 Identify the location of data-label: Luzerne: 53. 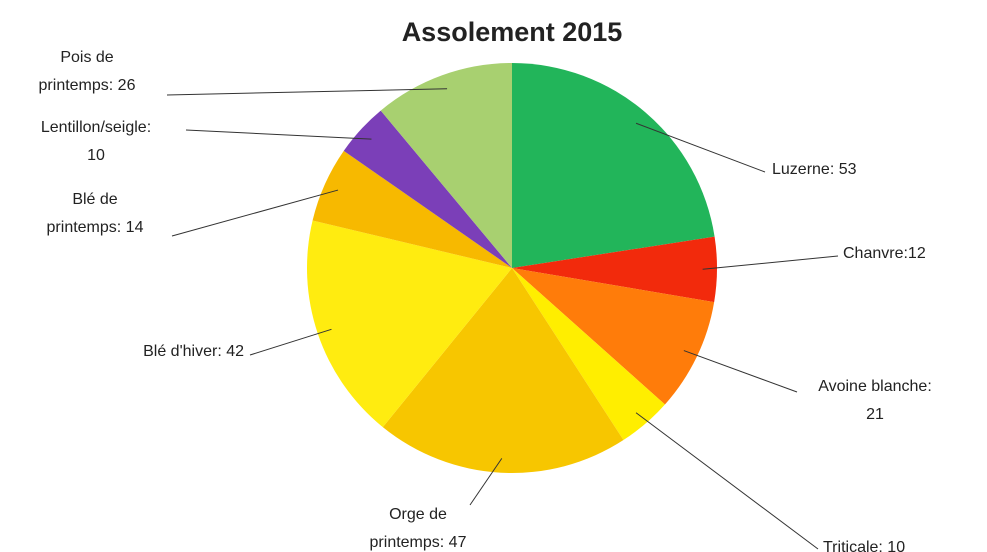
(814, 169).